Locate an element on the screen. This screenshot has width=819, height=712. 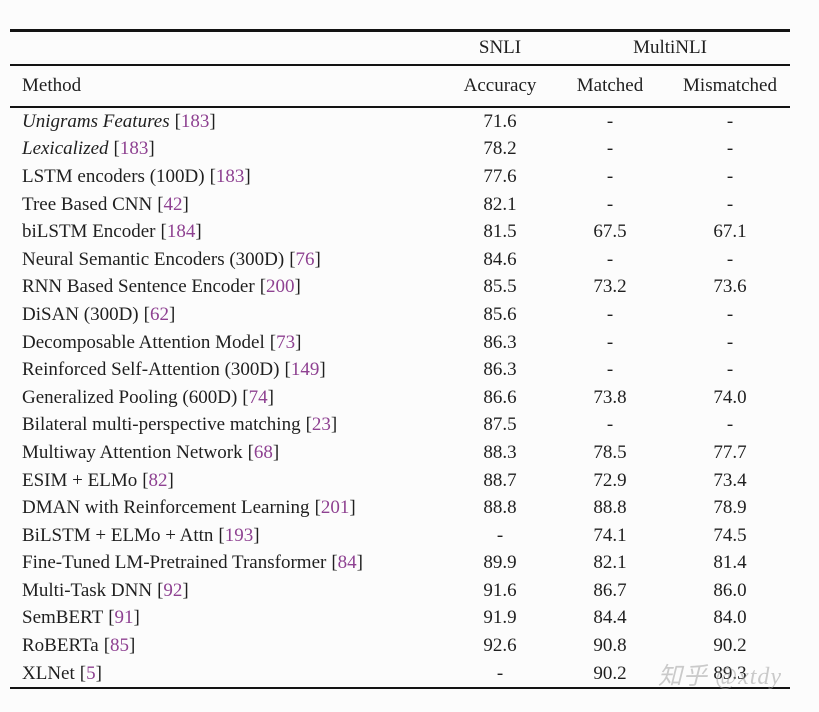
citation-link: 73 is located at coordinates (286, 342).